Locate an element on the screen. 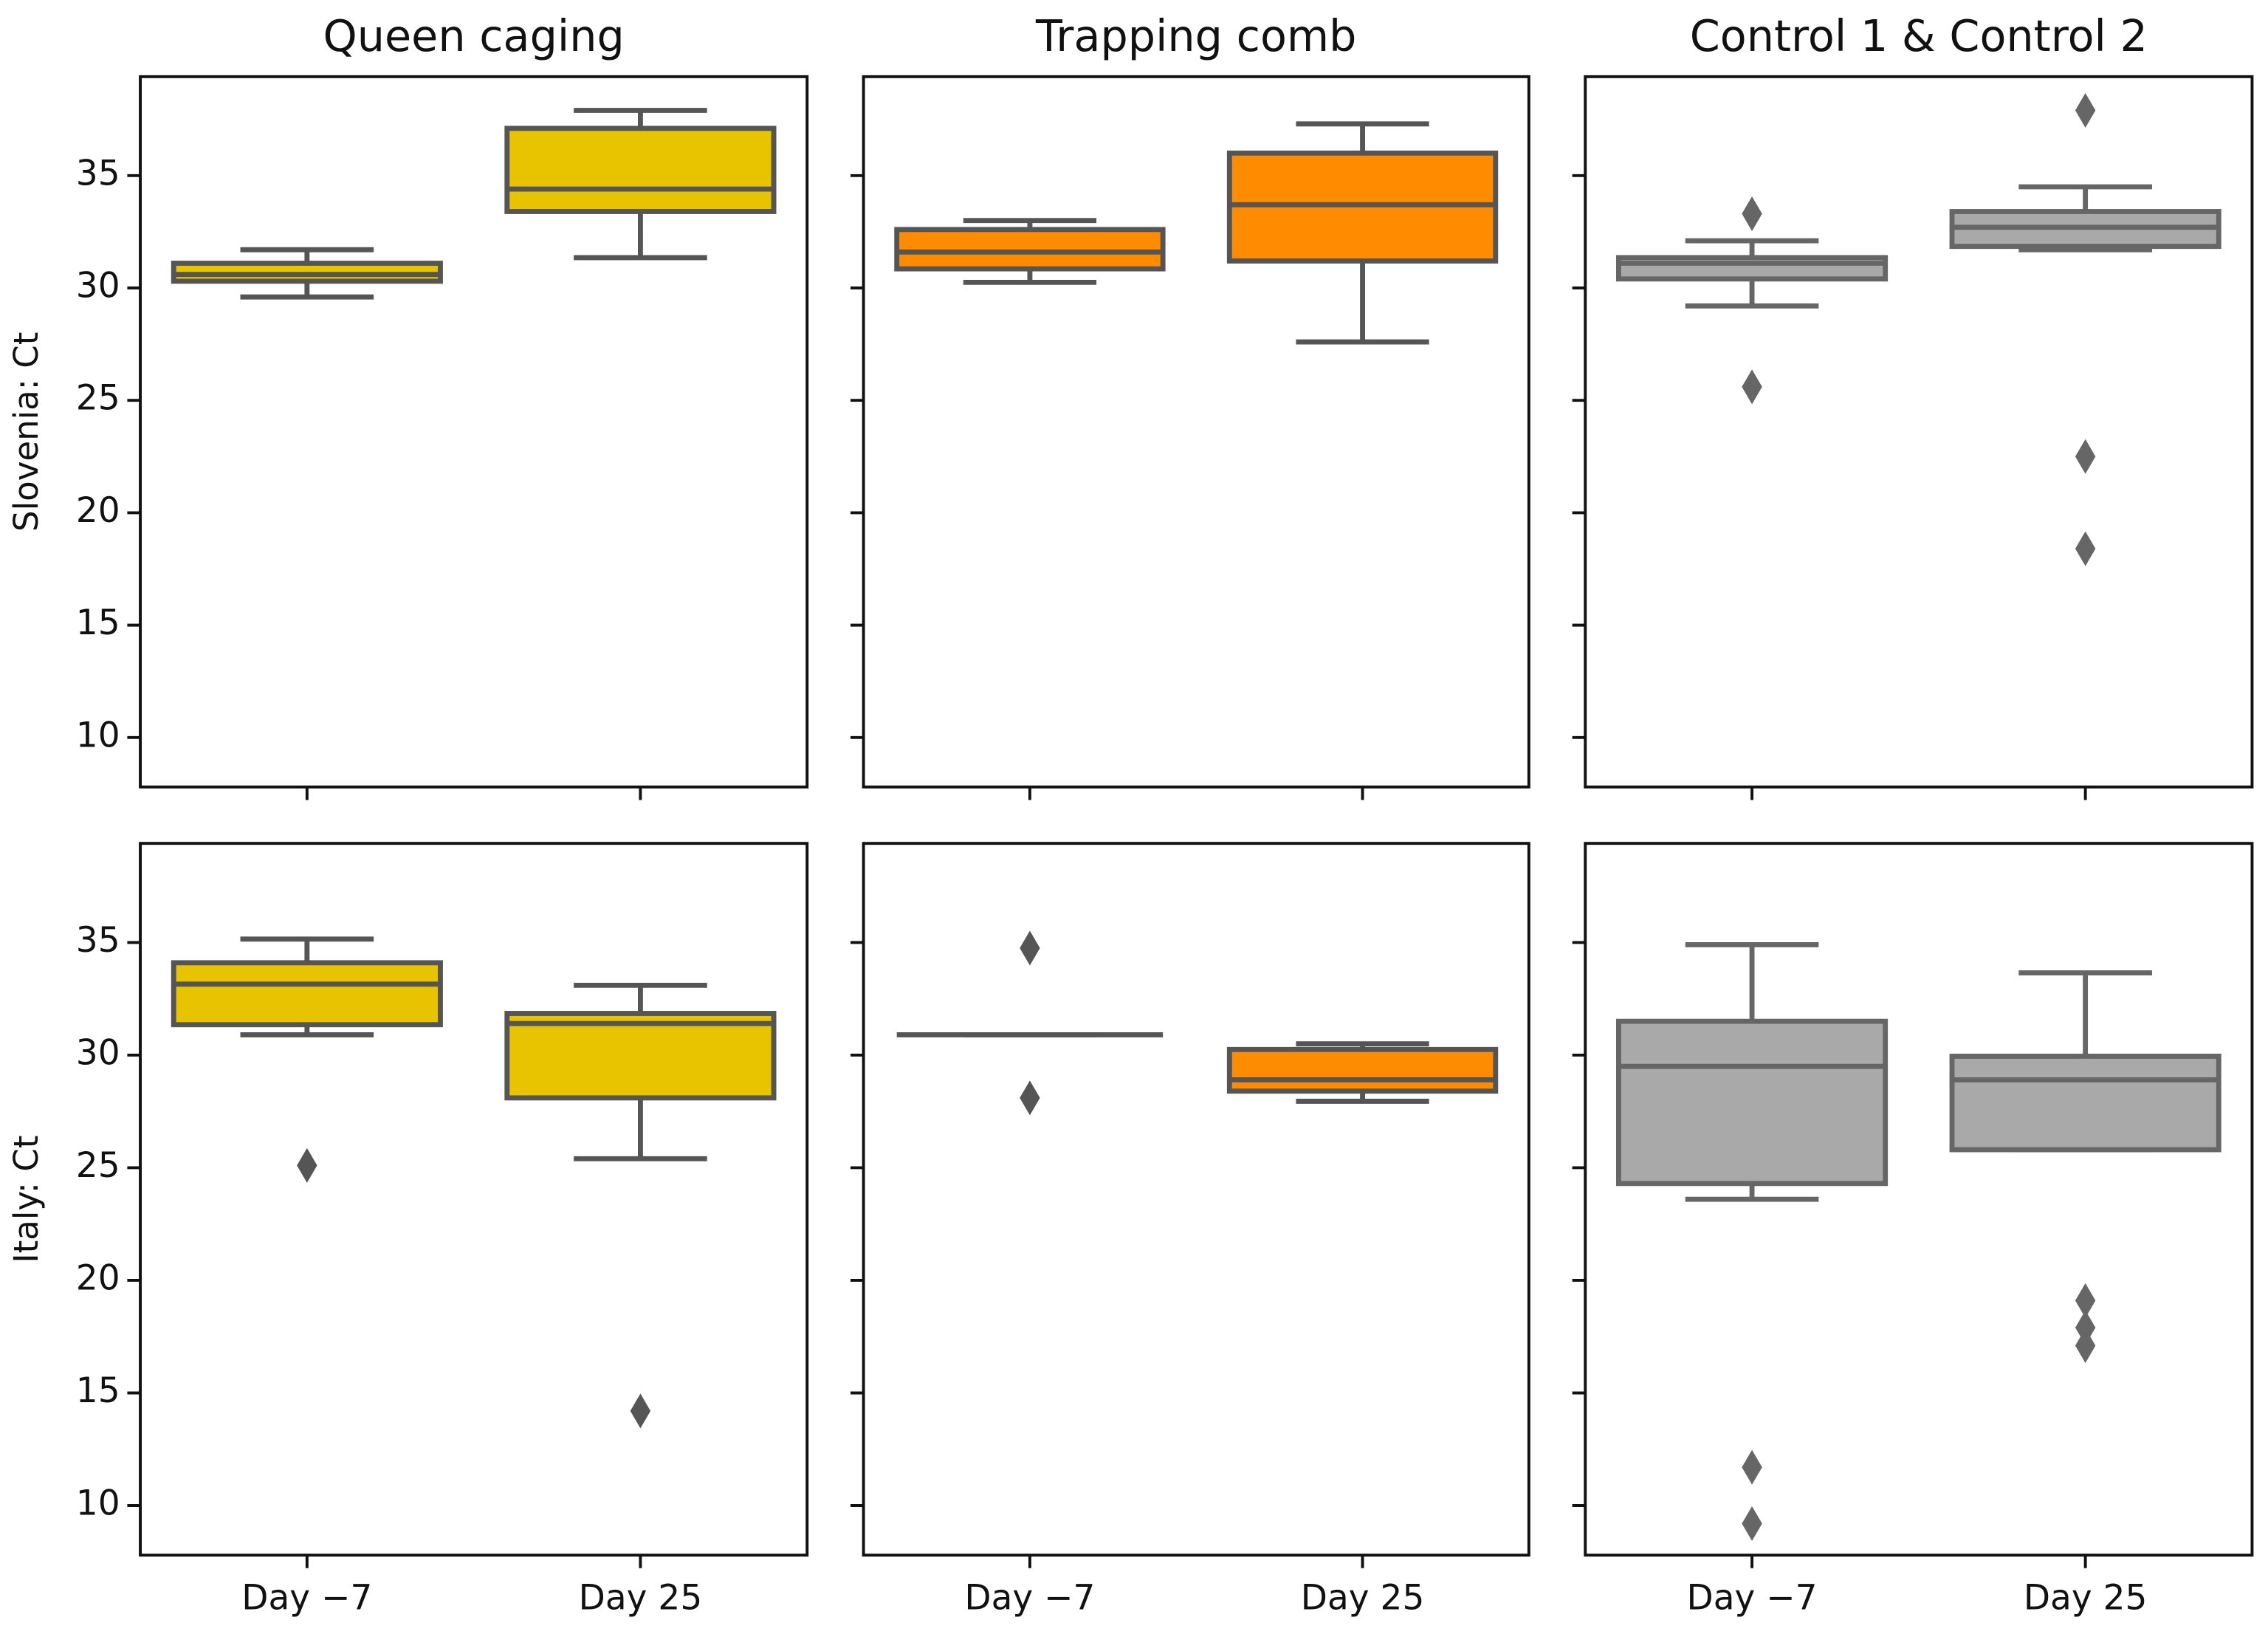 Image resolution: width=2268 pixels, height=1637 pixels. y-axis-label: Slovenia: Ct is located at coordinates (26, 432).